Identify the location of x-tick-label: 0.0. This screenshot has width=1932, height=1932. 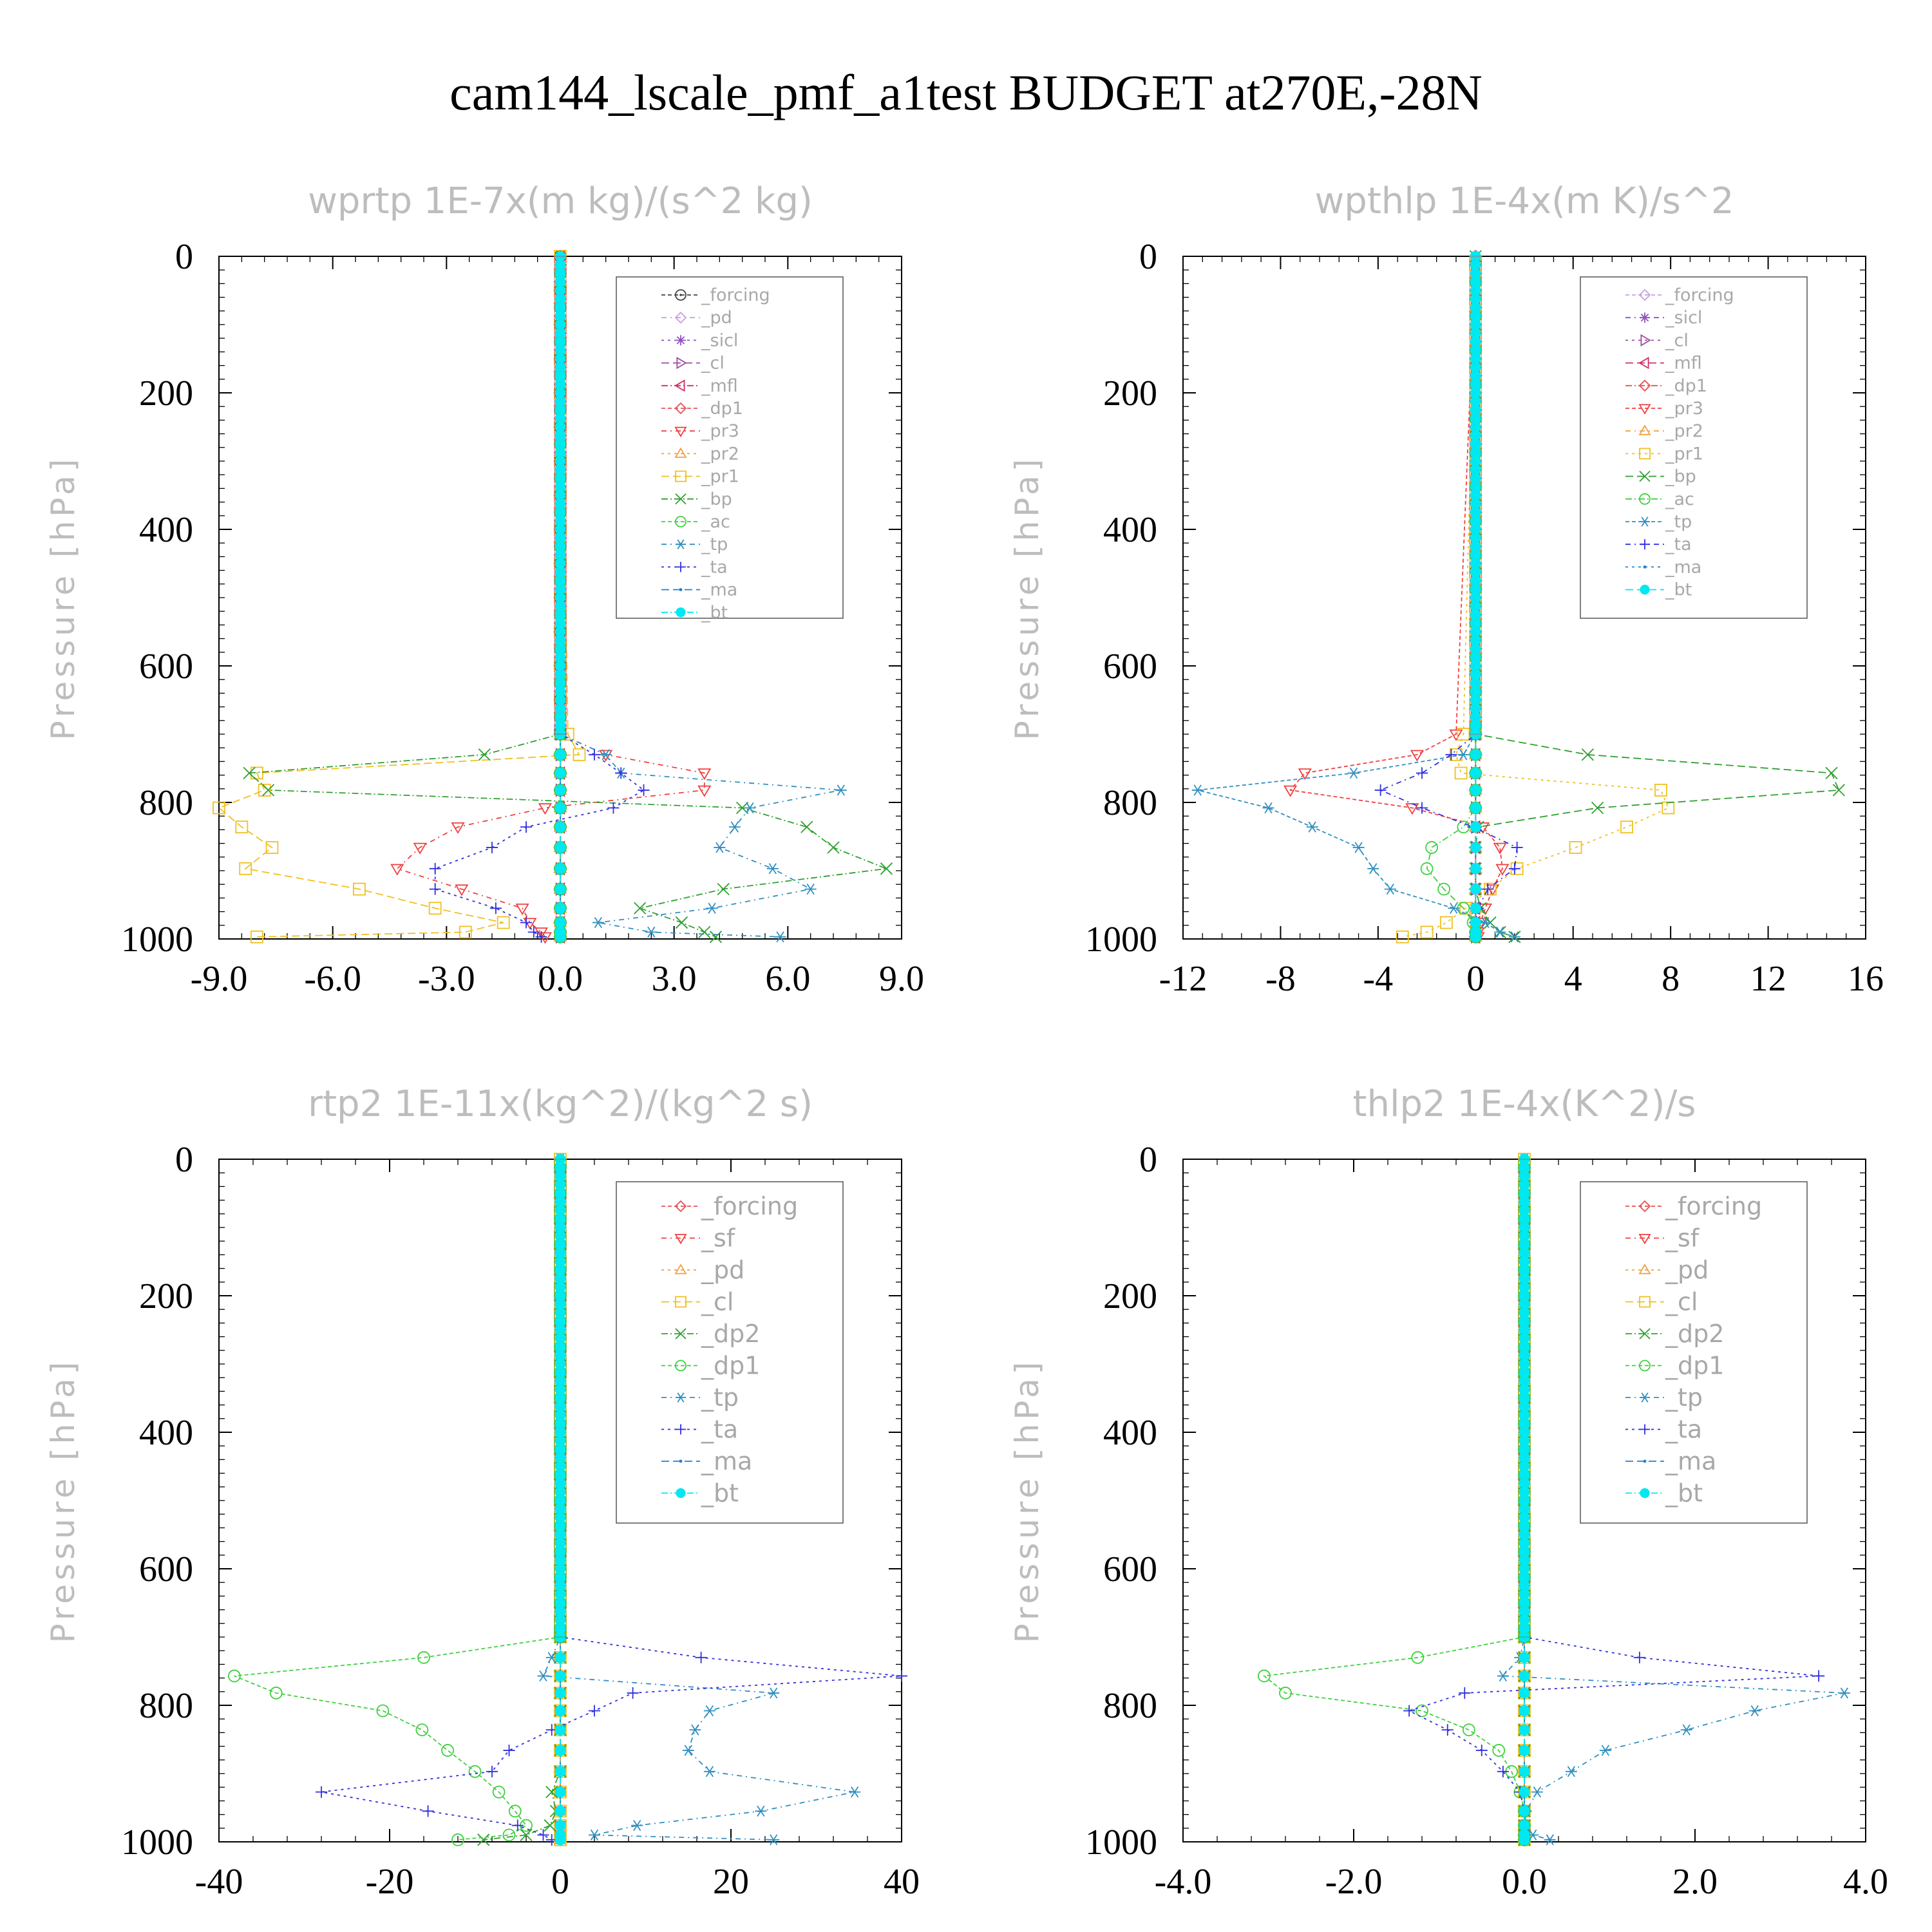
(560, 979).